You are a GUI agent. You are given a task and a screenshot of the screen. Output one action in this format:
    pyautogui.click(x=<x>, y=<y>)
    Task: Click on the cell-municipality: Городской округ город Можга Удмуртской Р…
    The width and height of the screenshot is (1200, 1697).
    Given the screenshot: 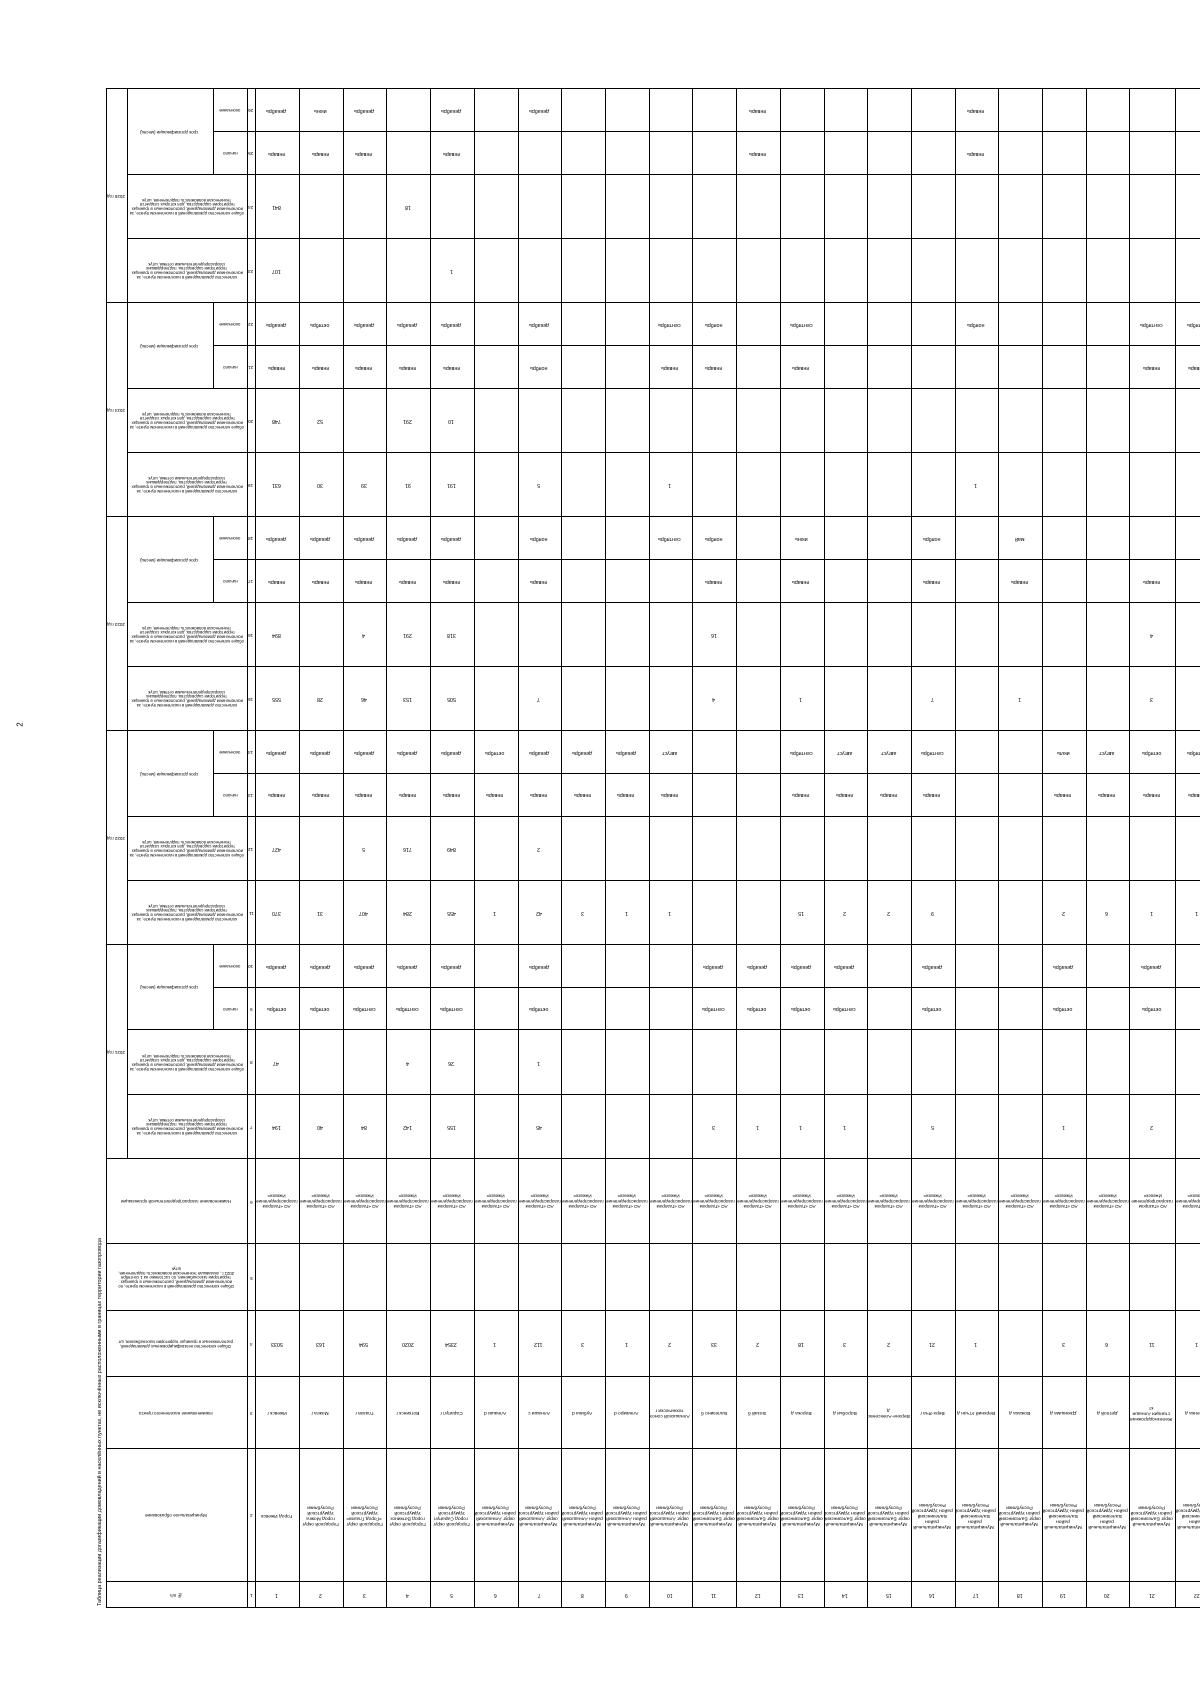 What is the action you would take?
    pyautogui.click(x=321, y=1515)
    